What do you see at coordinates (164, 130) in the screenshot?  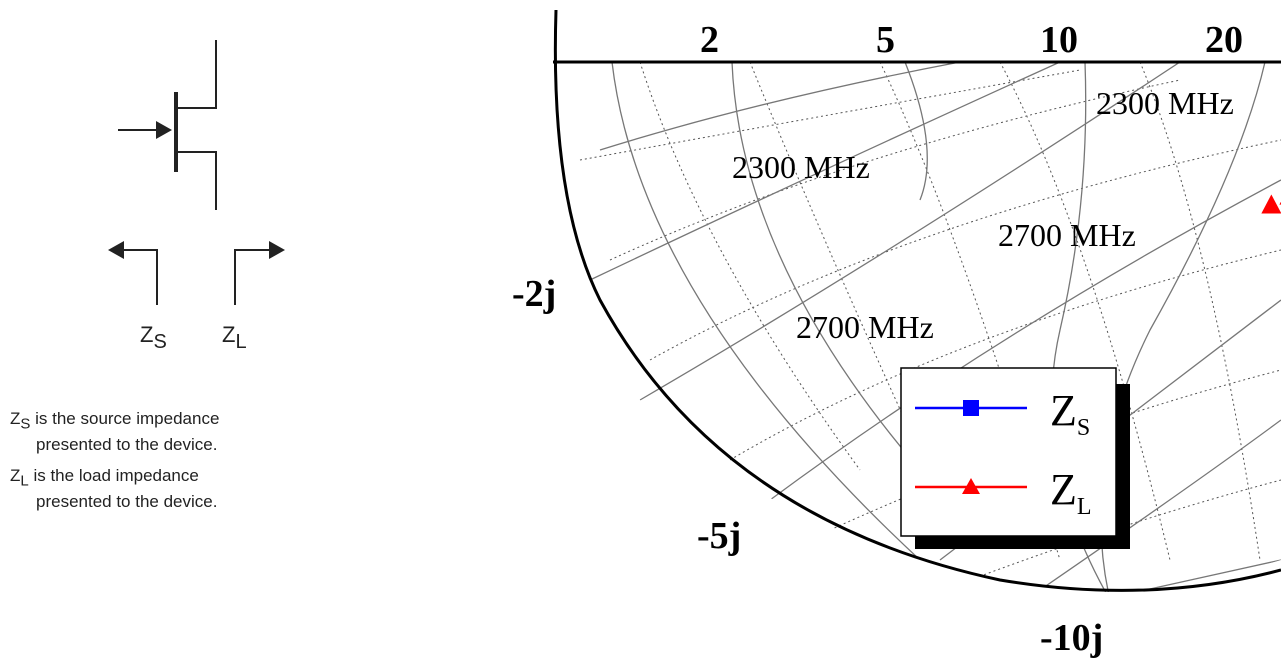 I see `gate-arrow-icon` at bounding box center [164, 130].